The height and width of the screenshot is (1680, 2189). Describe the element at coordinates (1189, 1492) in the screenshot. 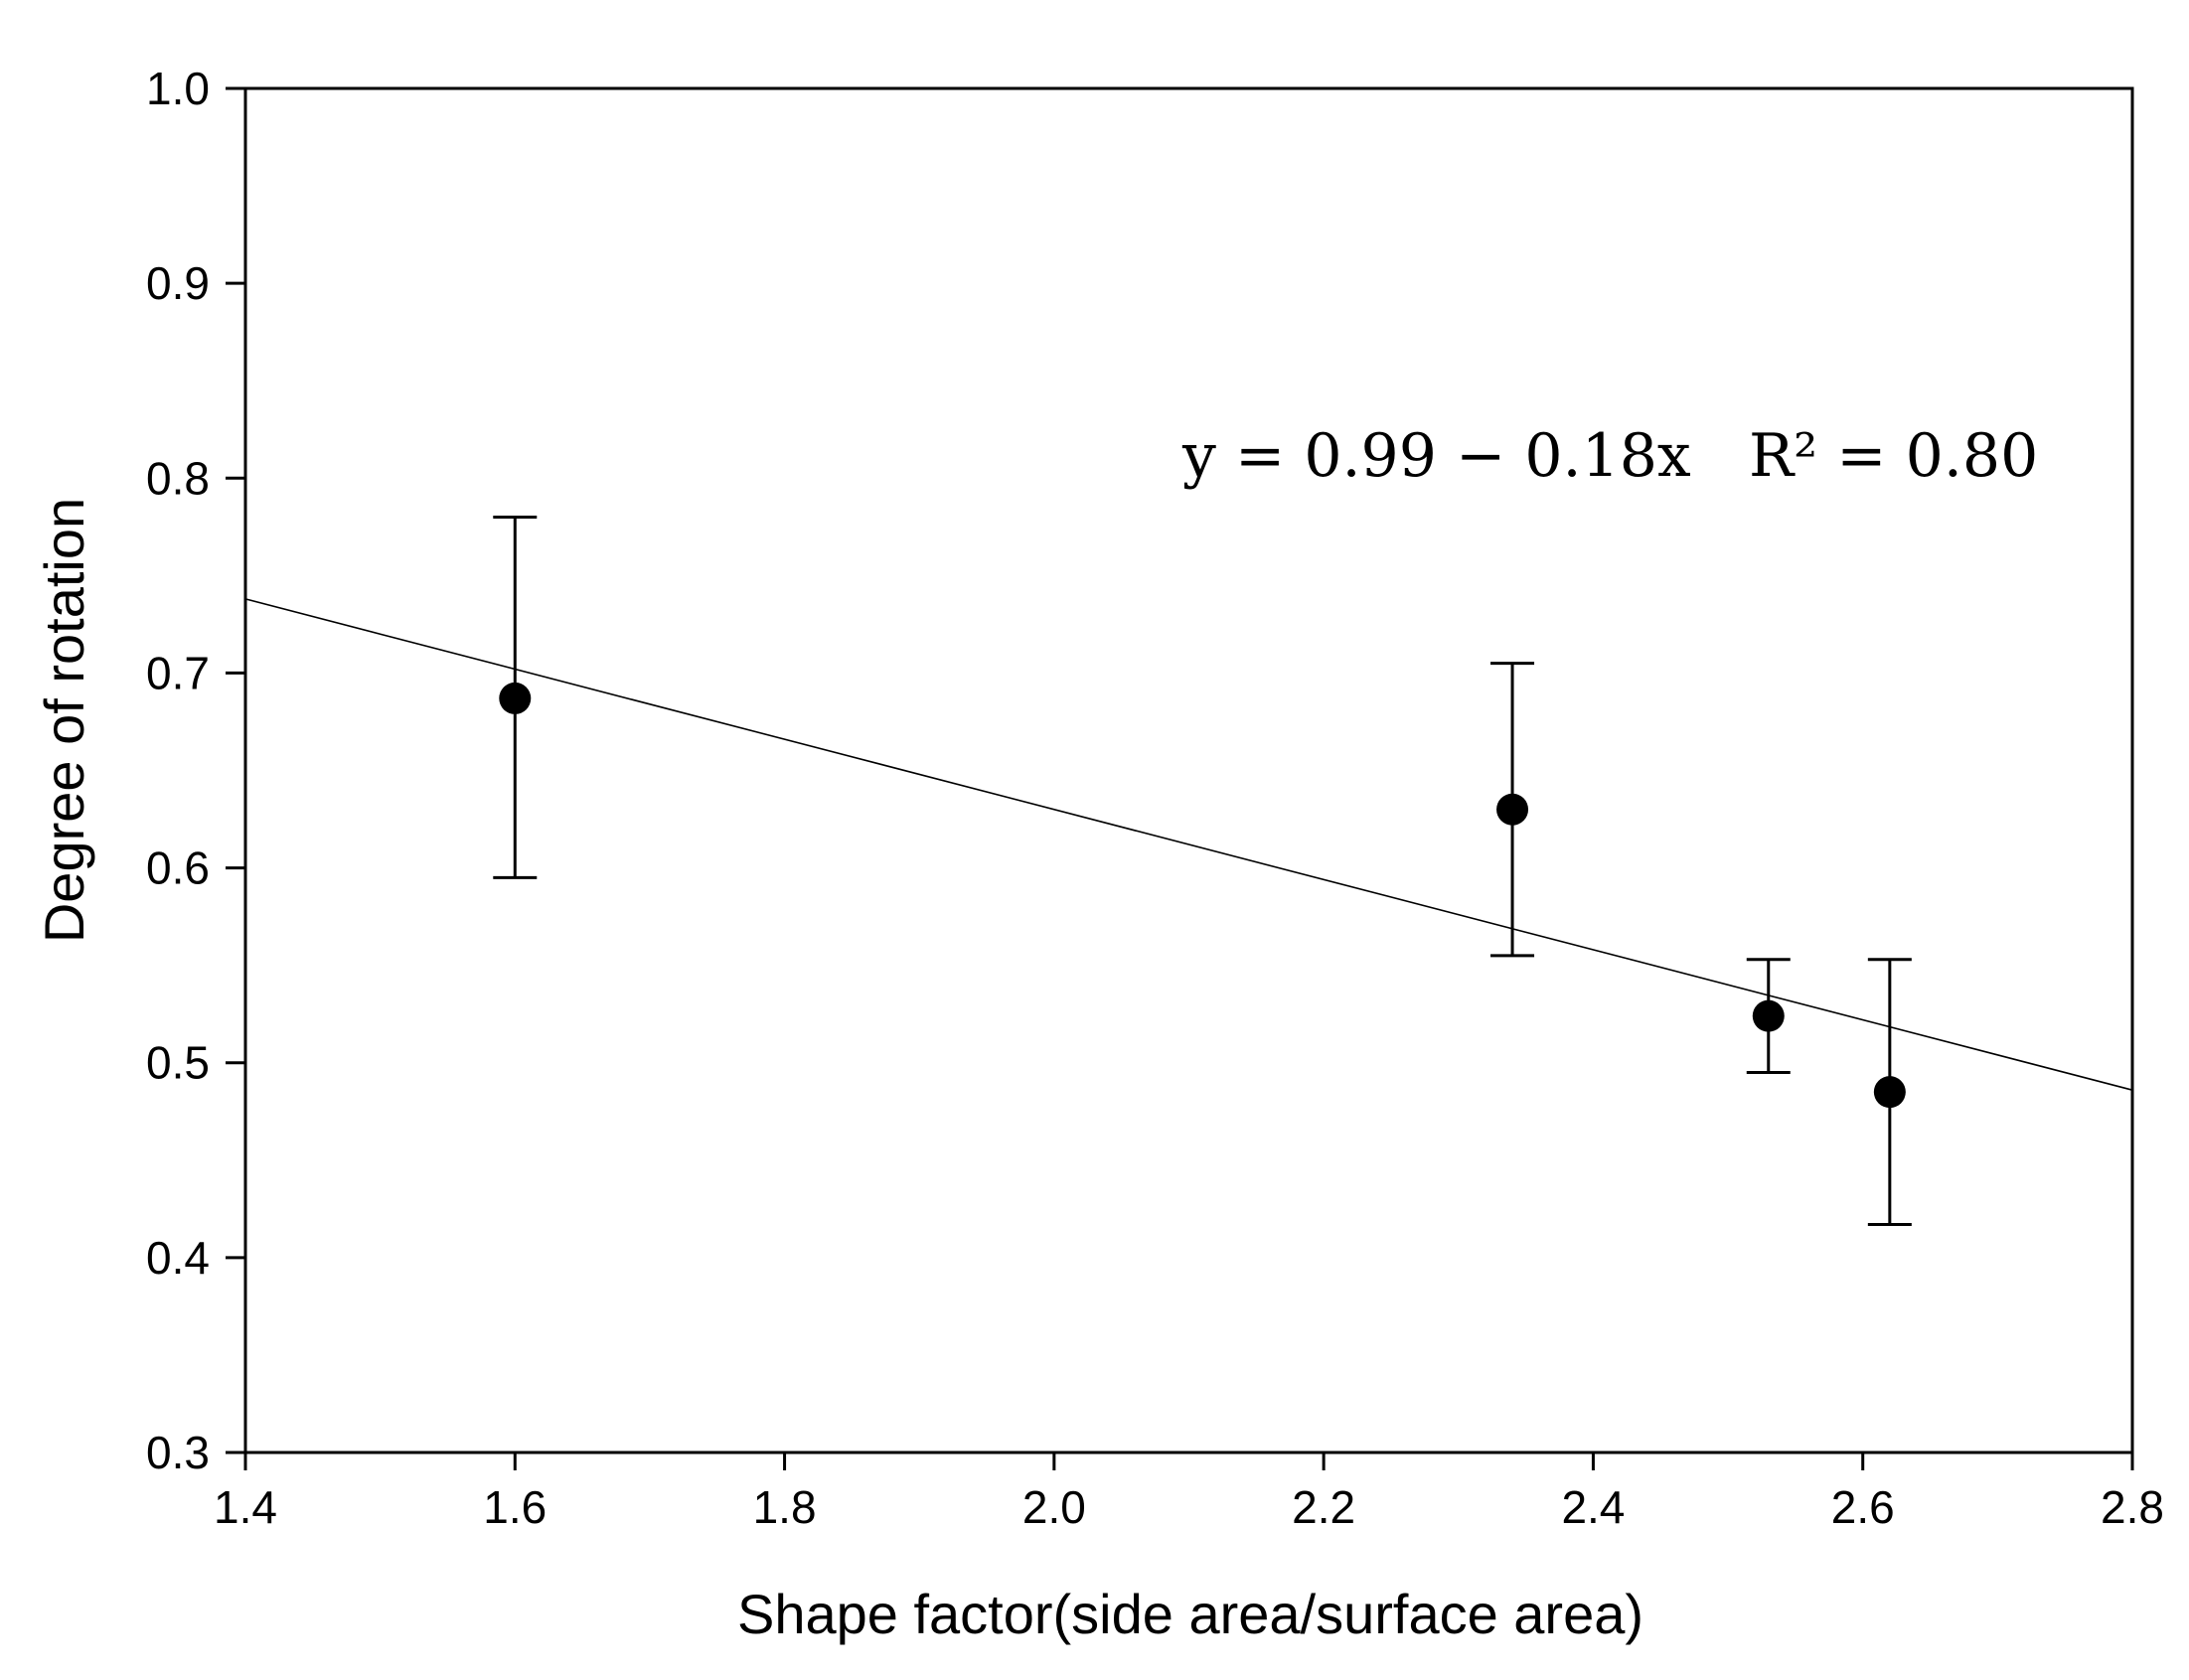

I see `x-axis-ticks: 1.4 1.6 1.8 2.0 2.2 2.4 2.6 2.8` at that location.